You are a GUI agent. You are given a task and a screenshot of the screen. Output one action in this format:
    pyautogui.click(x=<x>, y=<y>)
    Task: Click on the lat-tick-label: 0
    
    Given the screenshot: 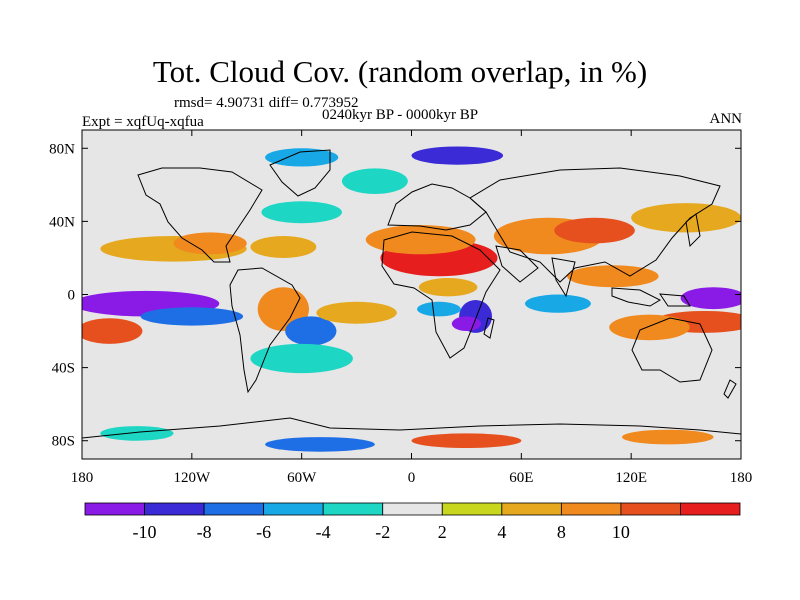 What is the action you would take?
    pyautogui.click(x=72, y=296)
    